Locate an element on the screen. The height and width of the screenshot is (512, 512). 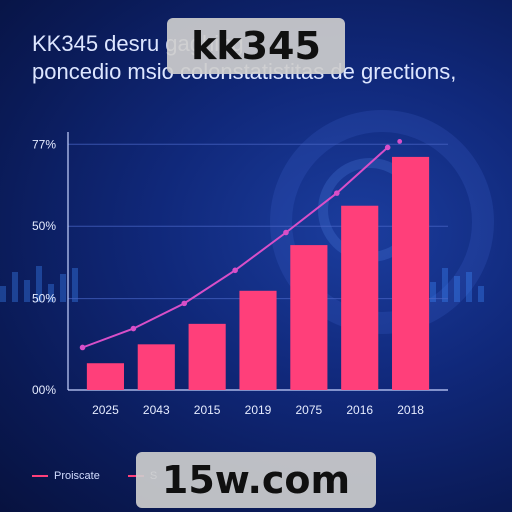
watermark-bottom: 15w.com is located at coordinates (256, 480).